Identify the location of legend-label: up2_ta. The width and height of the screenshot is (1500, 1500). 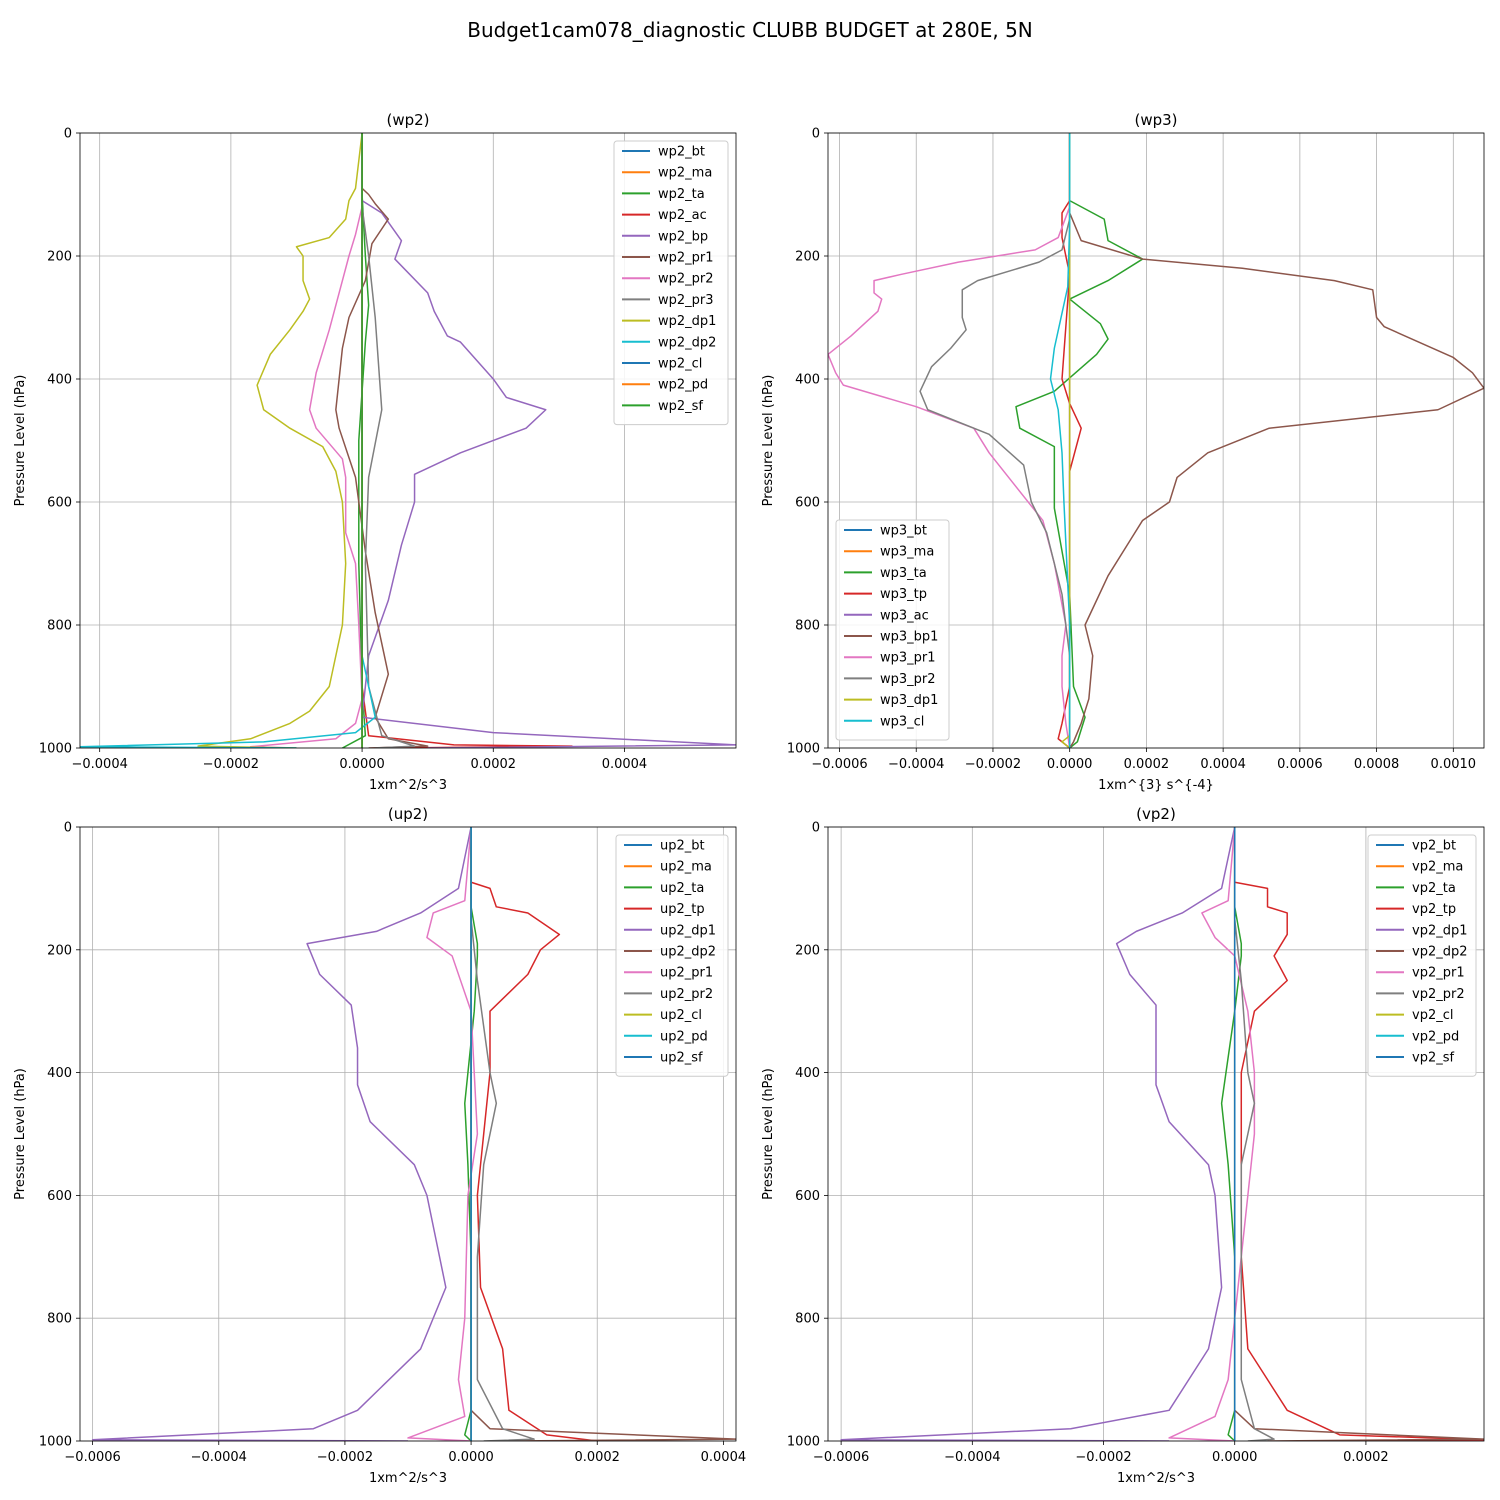
(682, 888).